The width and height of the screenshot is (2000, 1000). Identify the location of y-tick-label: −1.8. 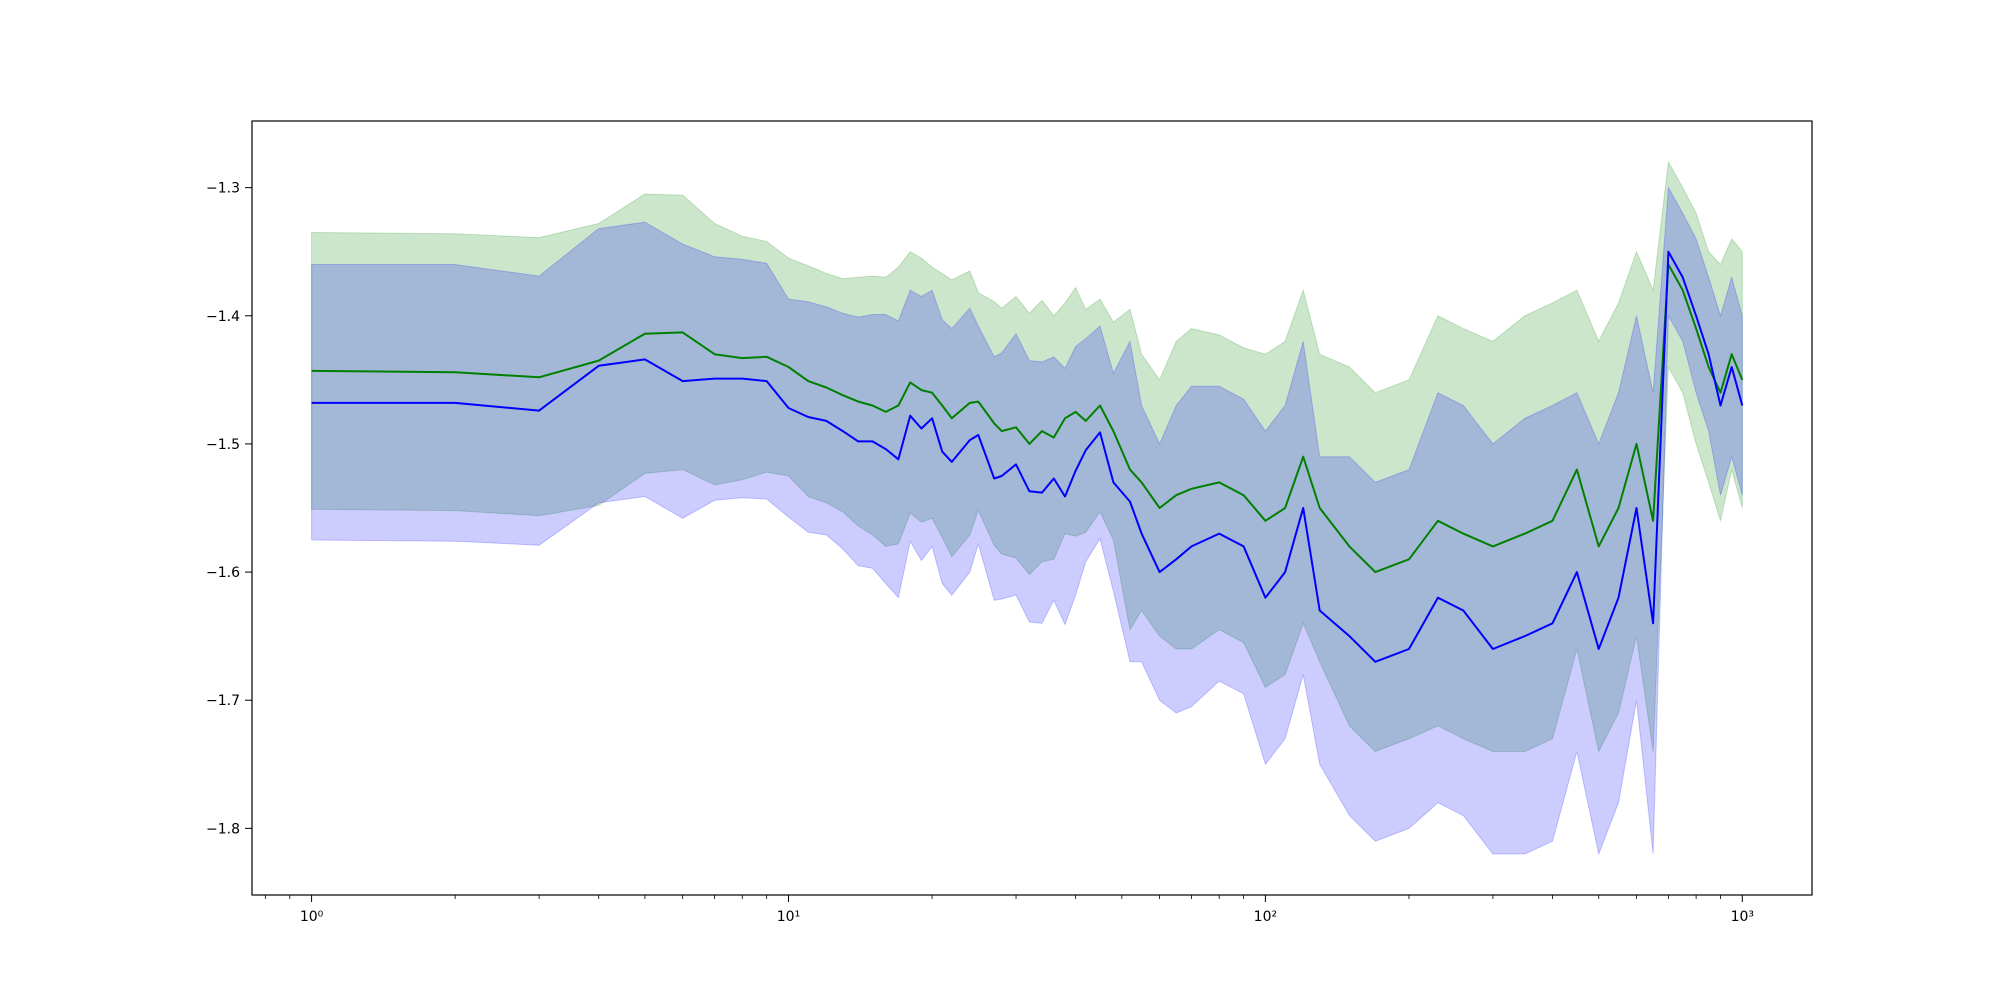
(223, 829).